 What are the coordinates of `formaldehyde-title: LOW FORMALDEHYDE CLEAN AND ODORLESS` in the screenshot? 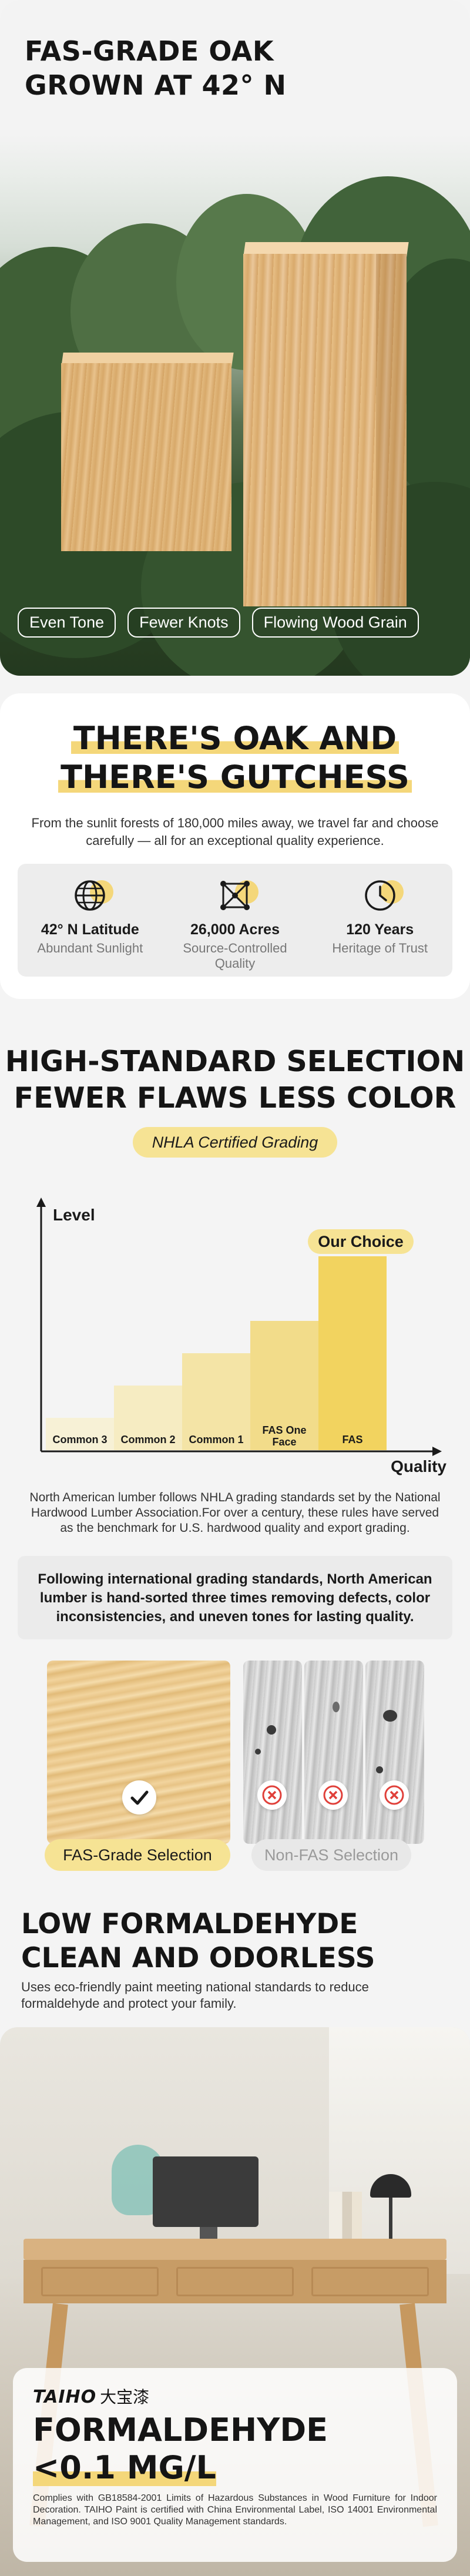 It's located at (198, 1941).